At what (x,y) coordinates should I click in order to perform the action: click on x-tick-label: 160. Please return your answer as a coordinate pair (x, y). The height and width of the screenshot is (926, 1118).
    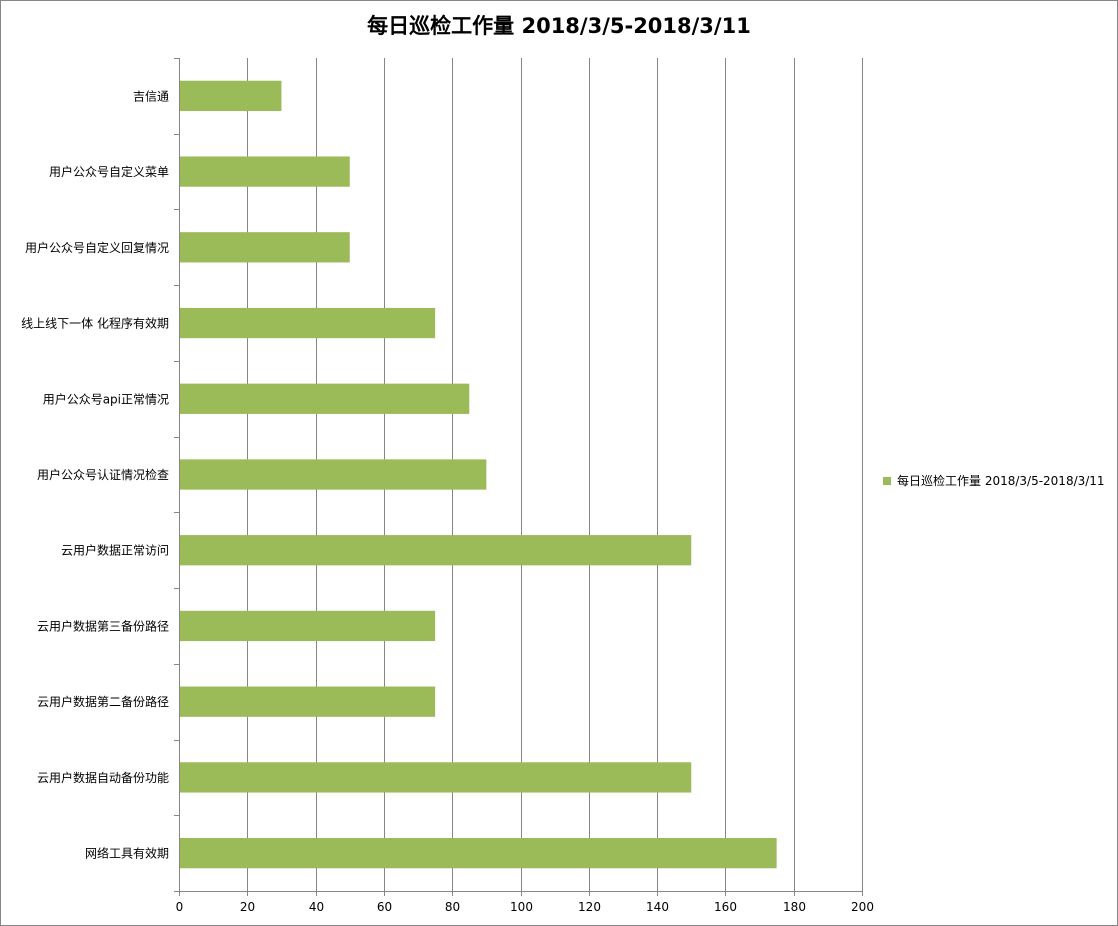
    Looking at the image, I should click on (725, 907).